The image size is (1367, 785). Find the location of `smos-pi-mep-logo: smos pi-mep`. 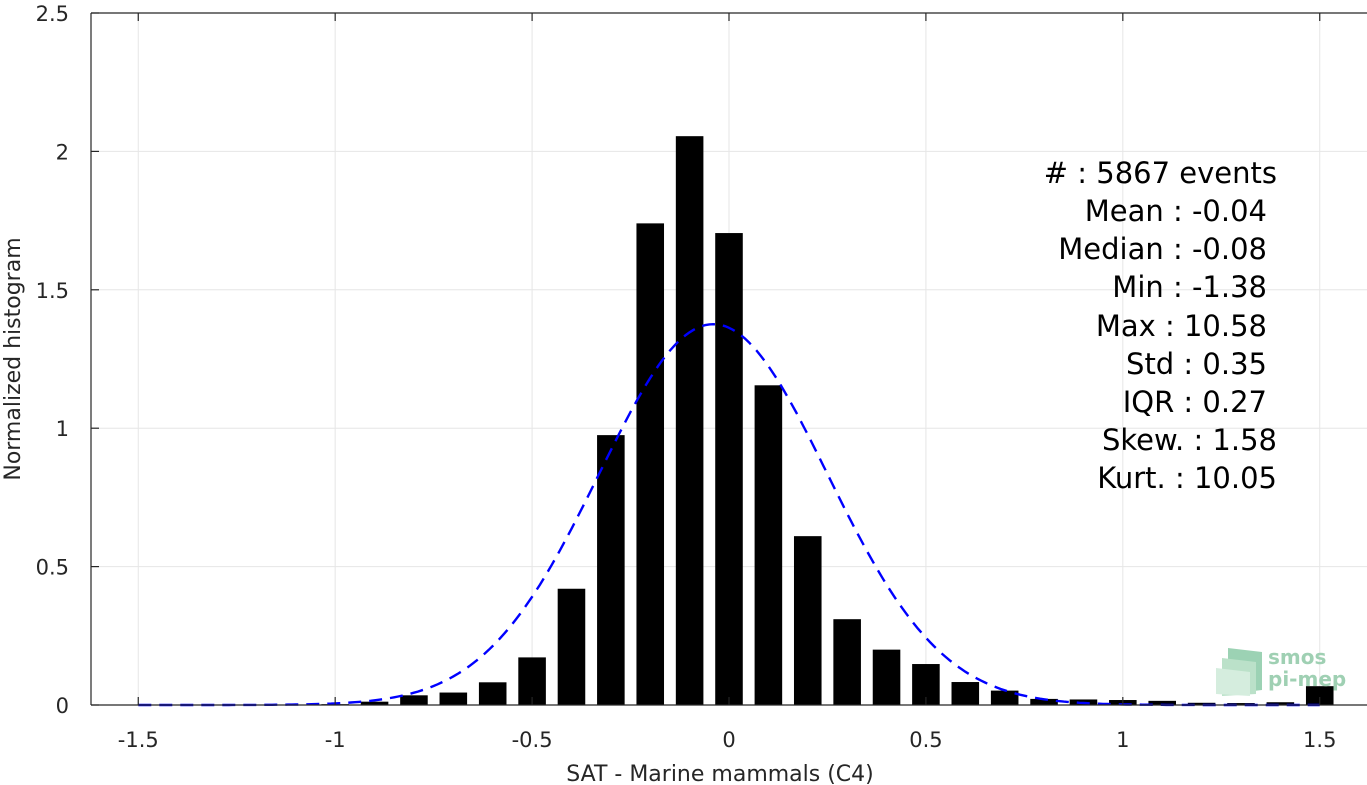

smos-pi-mep-logo: smos pi-mep is located at coordinates (1281, 670).